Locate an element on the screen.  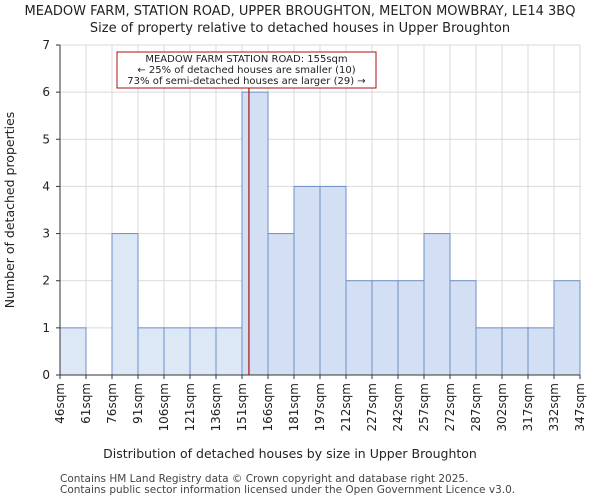
y-axis-label: Number of detached properties is located at coordinates (9, 210).